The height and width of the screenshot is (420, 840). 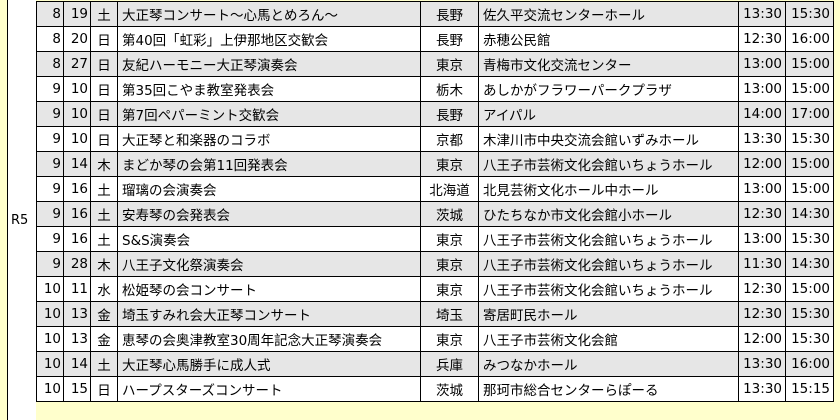 I want to click on table-row: 9 10 日第7回ペパーミント交歓会 長野 アイパル 14:00 17:00, so click(x=435, y=114).